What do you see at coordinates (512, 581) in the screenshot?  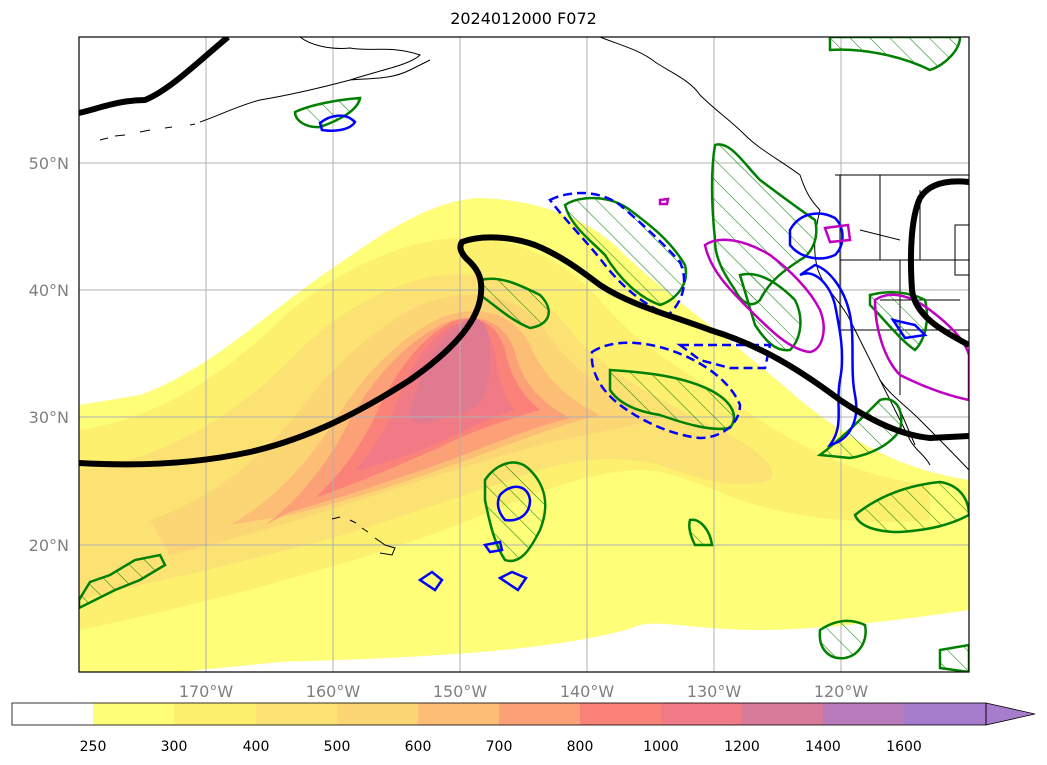 I see `blue-contour-i` at bounding box center [512, 581].